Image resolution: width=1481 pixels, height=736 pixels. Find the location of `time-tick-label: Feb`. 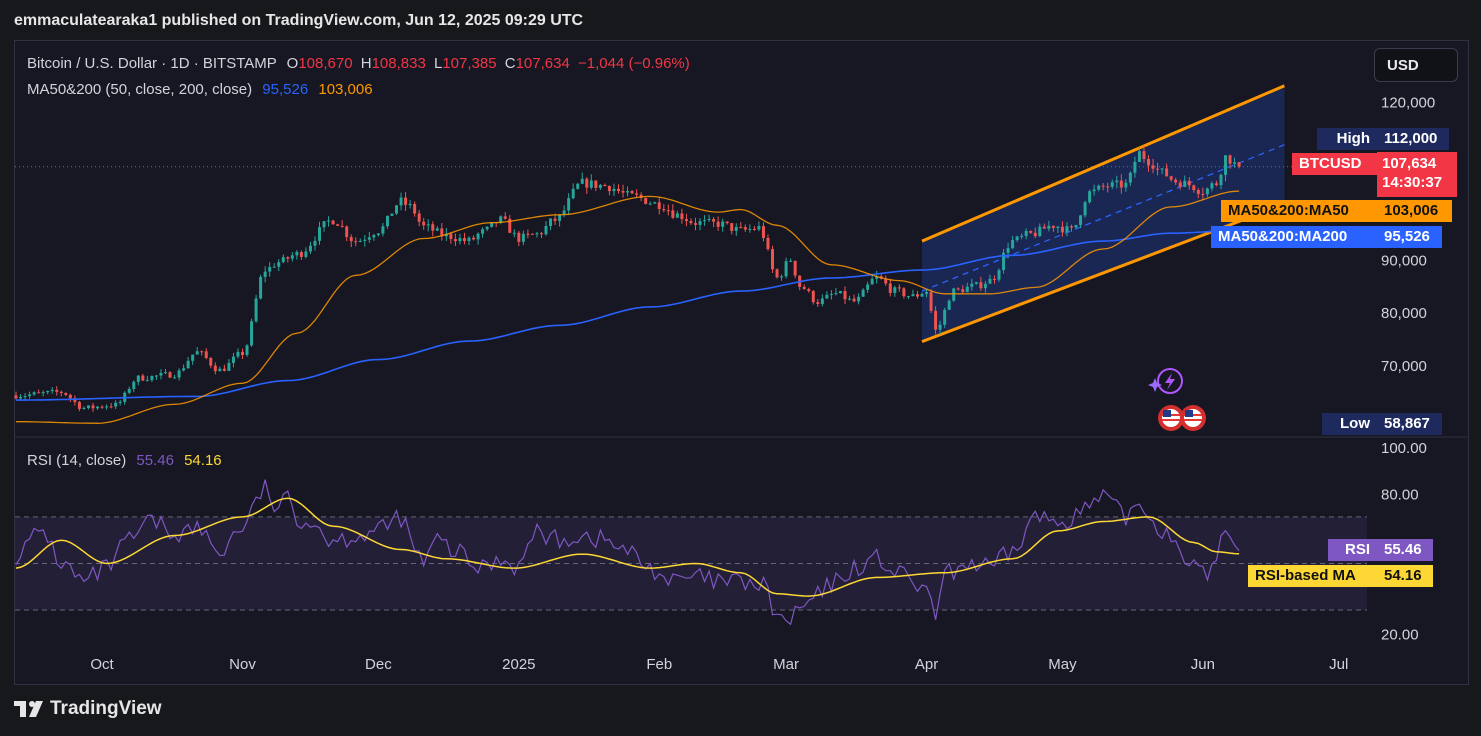

time-tick-label: Feb is located at coordinates (659, 664).